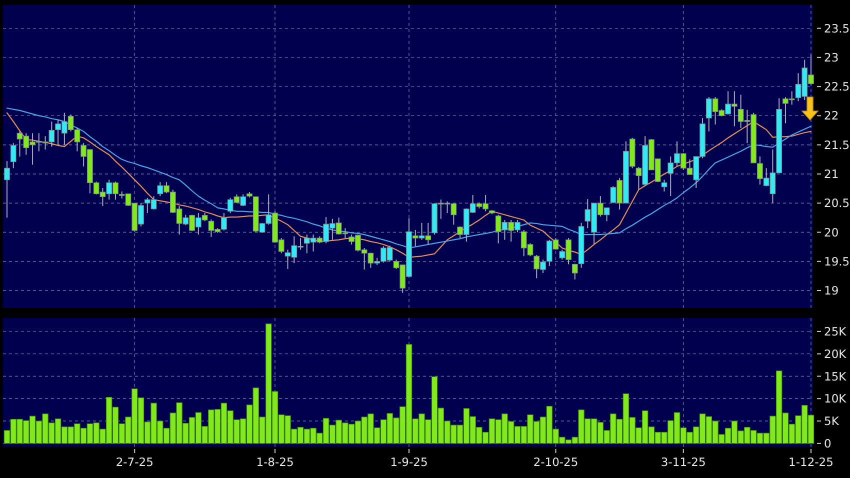 The height and width of the screenshot is (478, 850). Describe the element at coordinates (828, 443) in the screenshot. I see `y-tick-label: 0` at that location.